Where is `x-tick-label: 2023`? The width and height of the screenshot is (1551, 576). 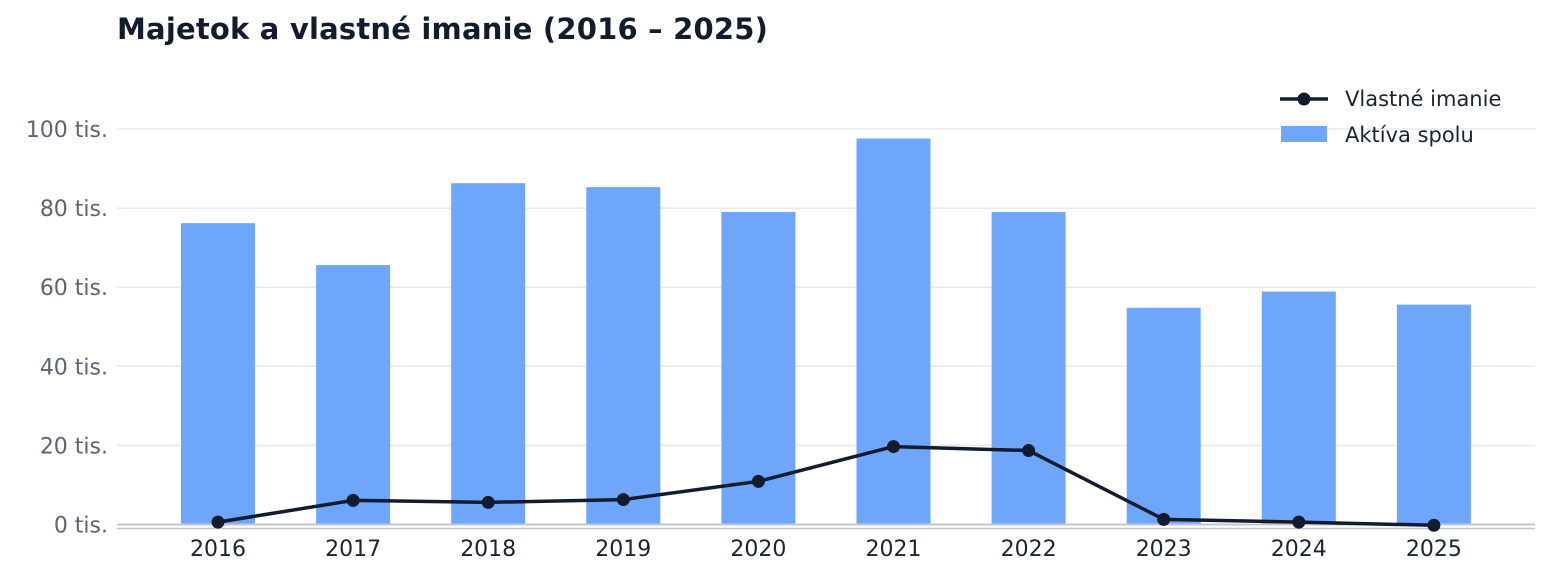
x-tick-label: 2023 is located at coordinates (1164, 549).